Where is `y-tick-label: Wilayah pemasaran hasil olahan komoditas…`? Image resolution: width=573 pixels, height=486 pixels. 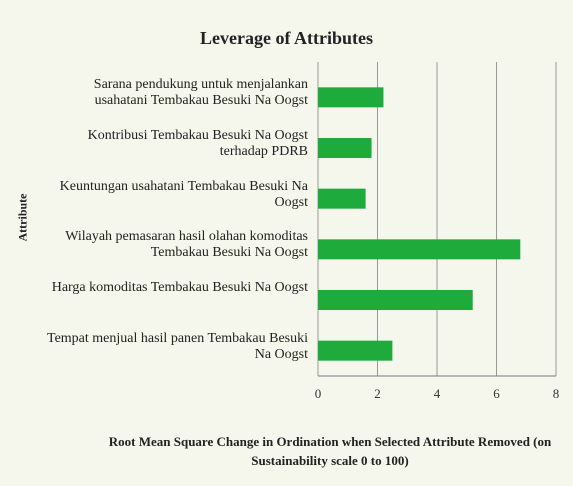 y-tick-label: Wilayah pemasaran hasil olahan komoditas… is located at coordinates (186, 245).